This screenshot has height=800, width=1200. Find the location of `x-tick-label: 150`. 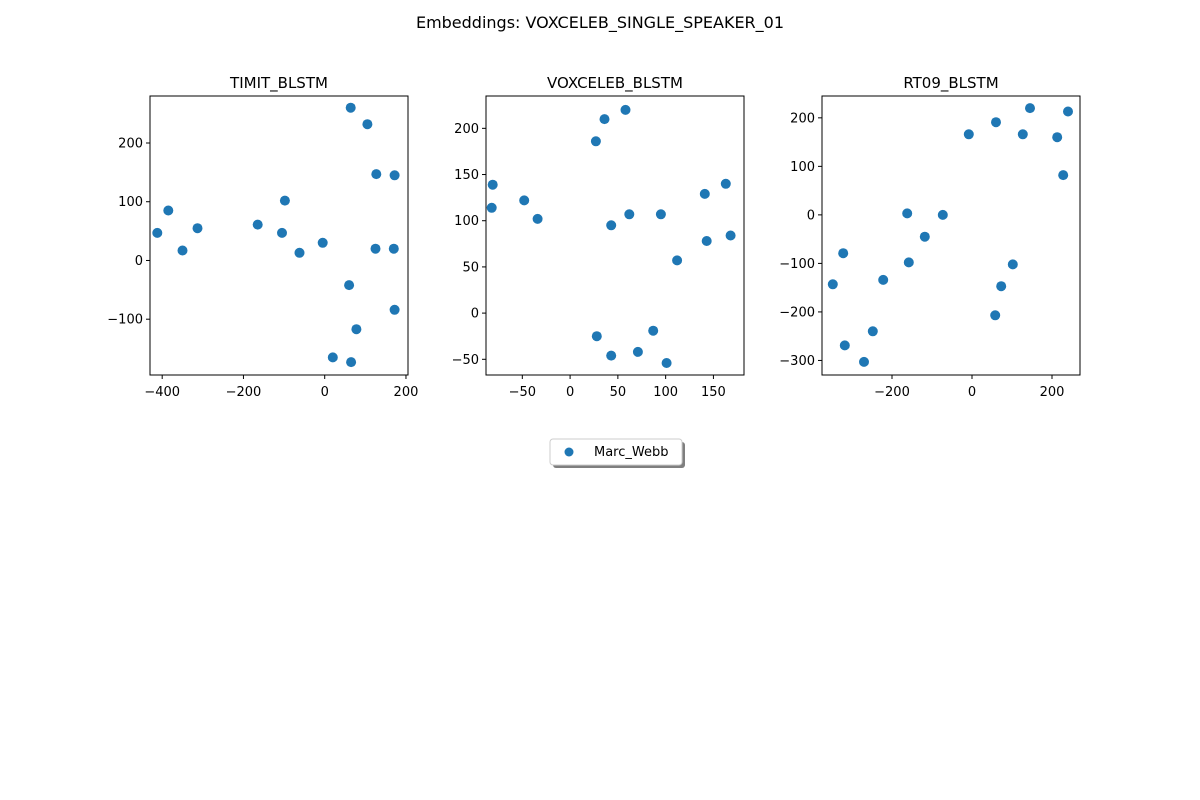

x-tick-label: 150 is located at coordinates (713, 392).